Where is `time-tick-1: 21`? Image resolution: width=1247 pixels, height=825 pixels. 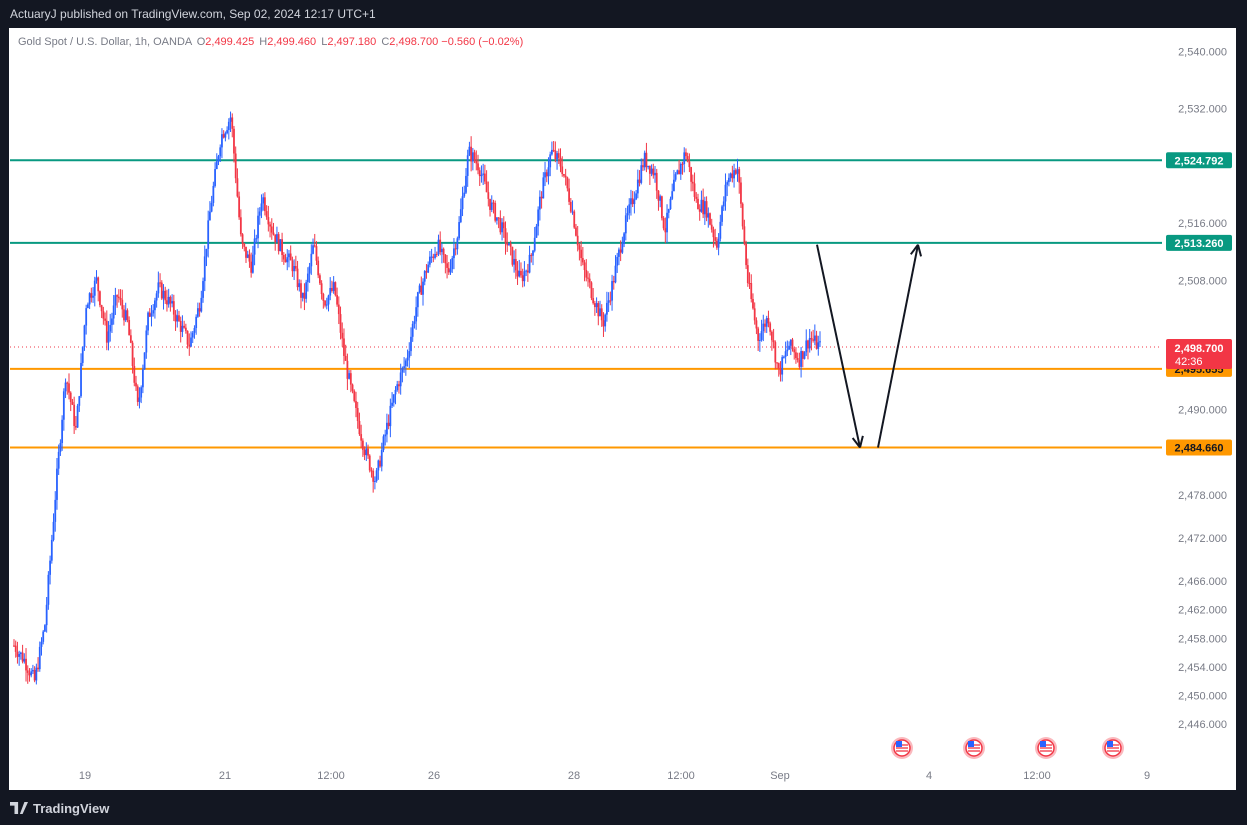 time-tick-1: 21 is located at coordinates (225, 776).